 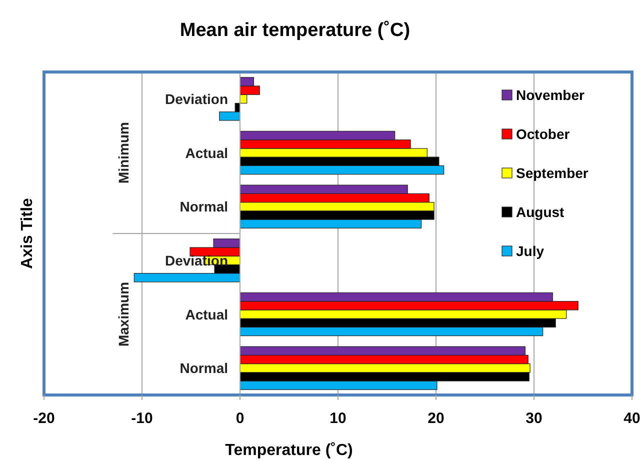 What do you see at coordinates (240, 418) in the screenshot?
I see `x-tick-label: 0` at bounding box center [240, 418].